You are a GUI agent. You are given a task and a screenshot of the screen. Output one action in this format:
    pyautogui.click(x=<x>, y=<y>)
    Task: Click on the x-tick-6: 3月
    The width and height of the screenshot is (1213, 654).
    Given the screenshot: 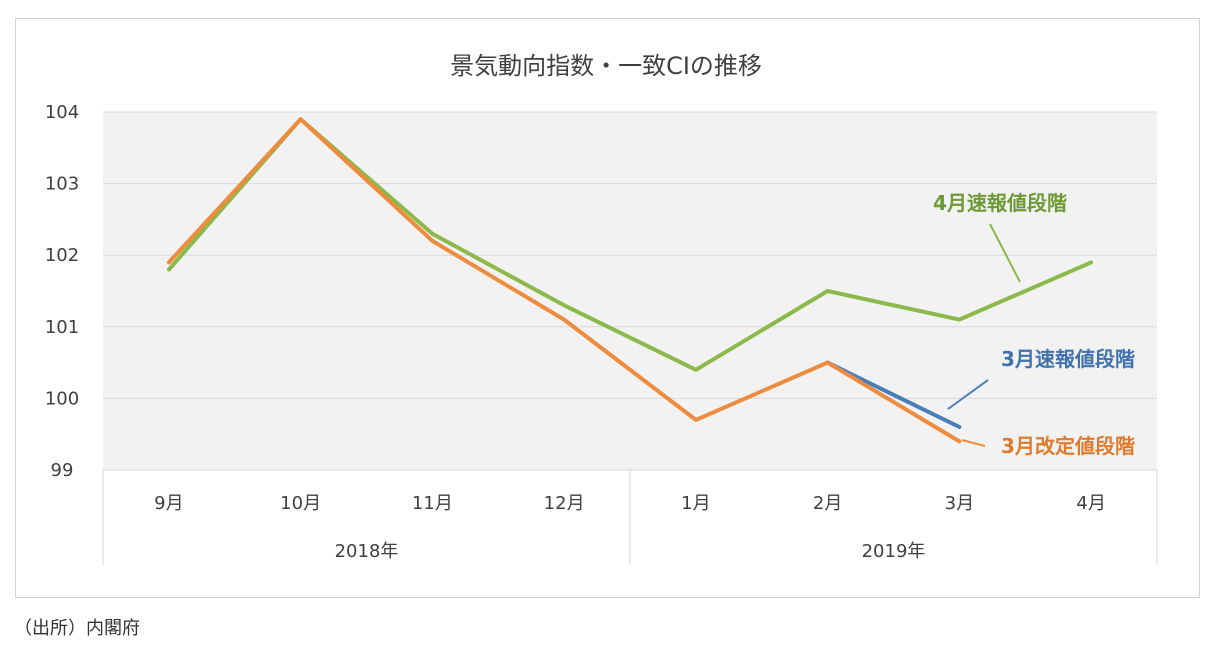 What is the action you would take?
    pyautogui.click(x=959, y=503)
    